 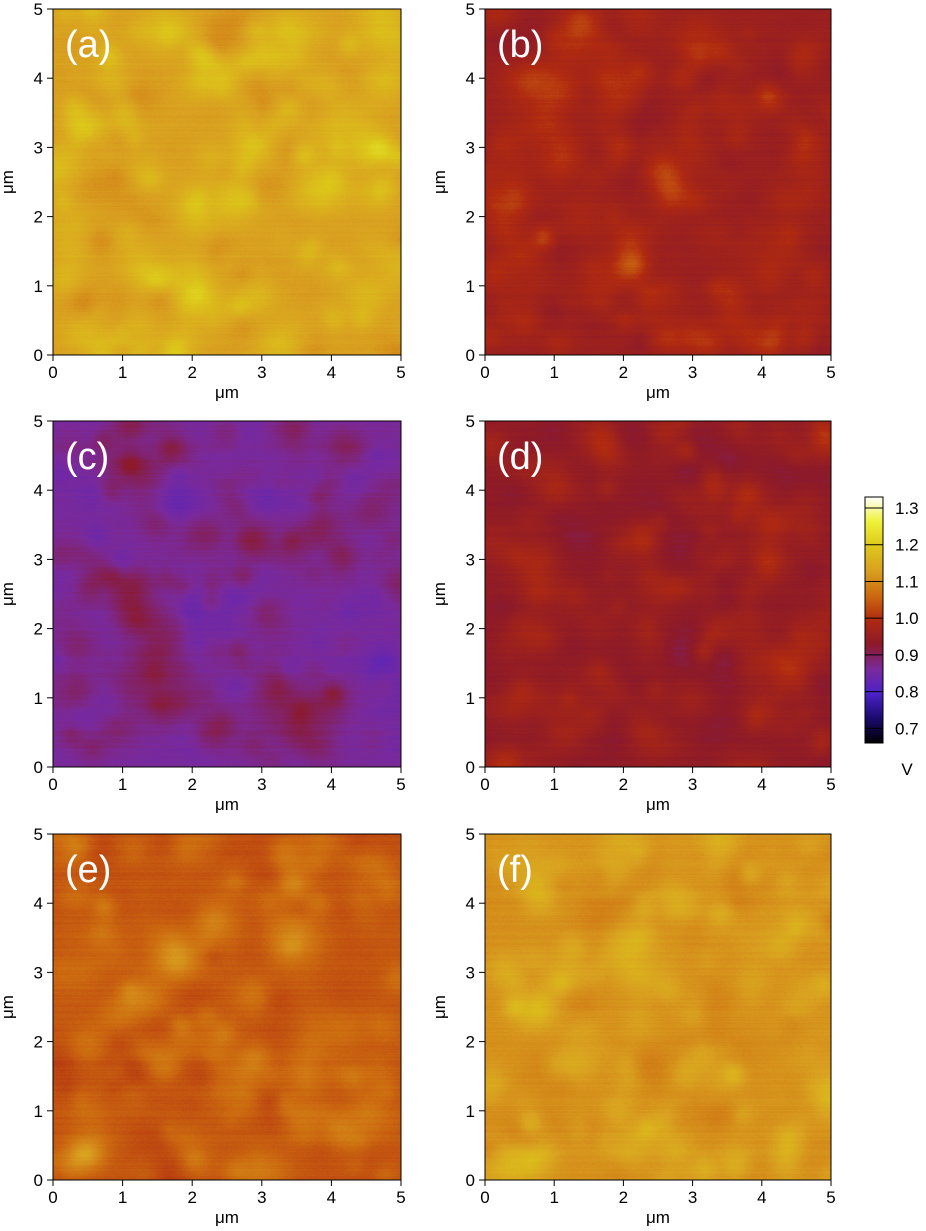 I want to click on colorbar: 1.3 1.2 1.1 1.0 0.9 0.8 0.7 V, so click(x=891, y=637).